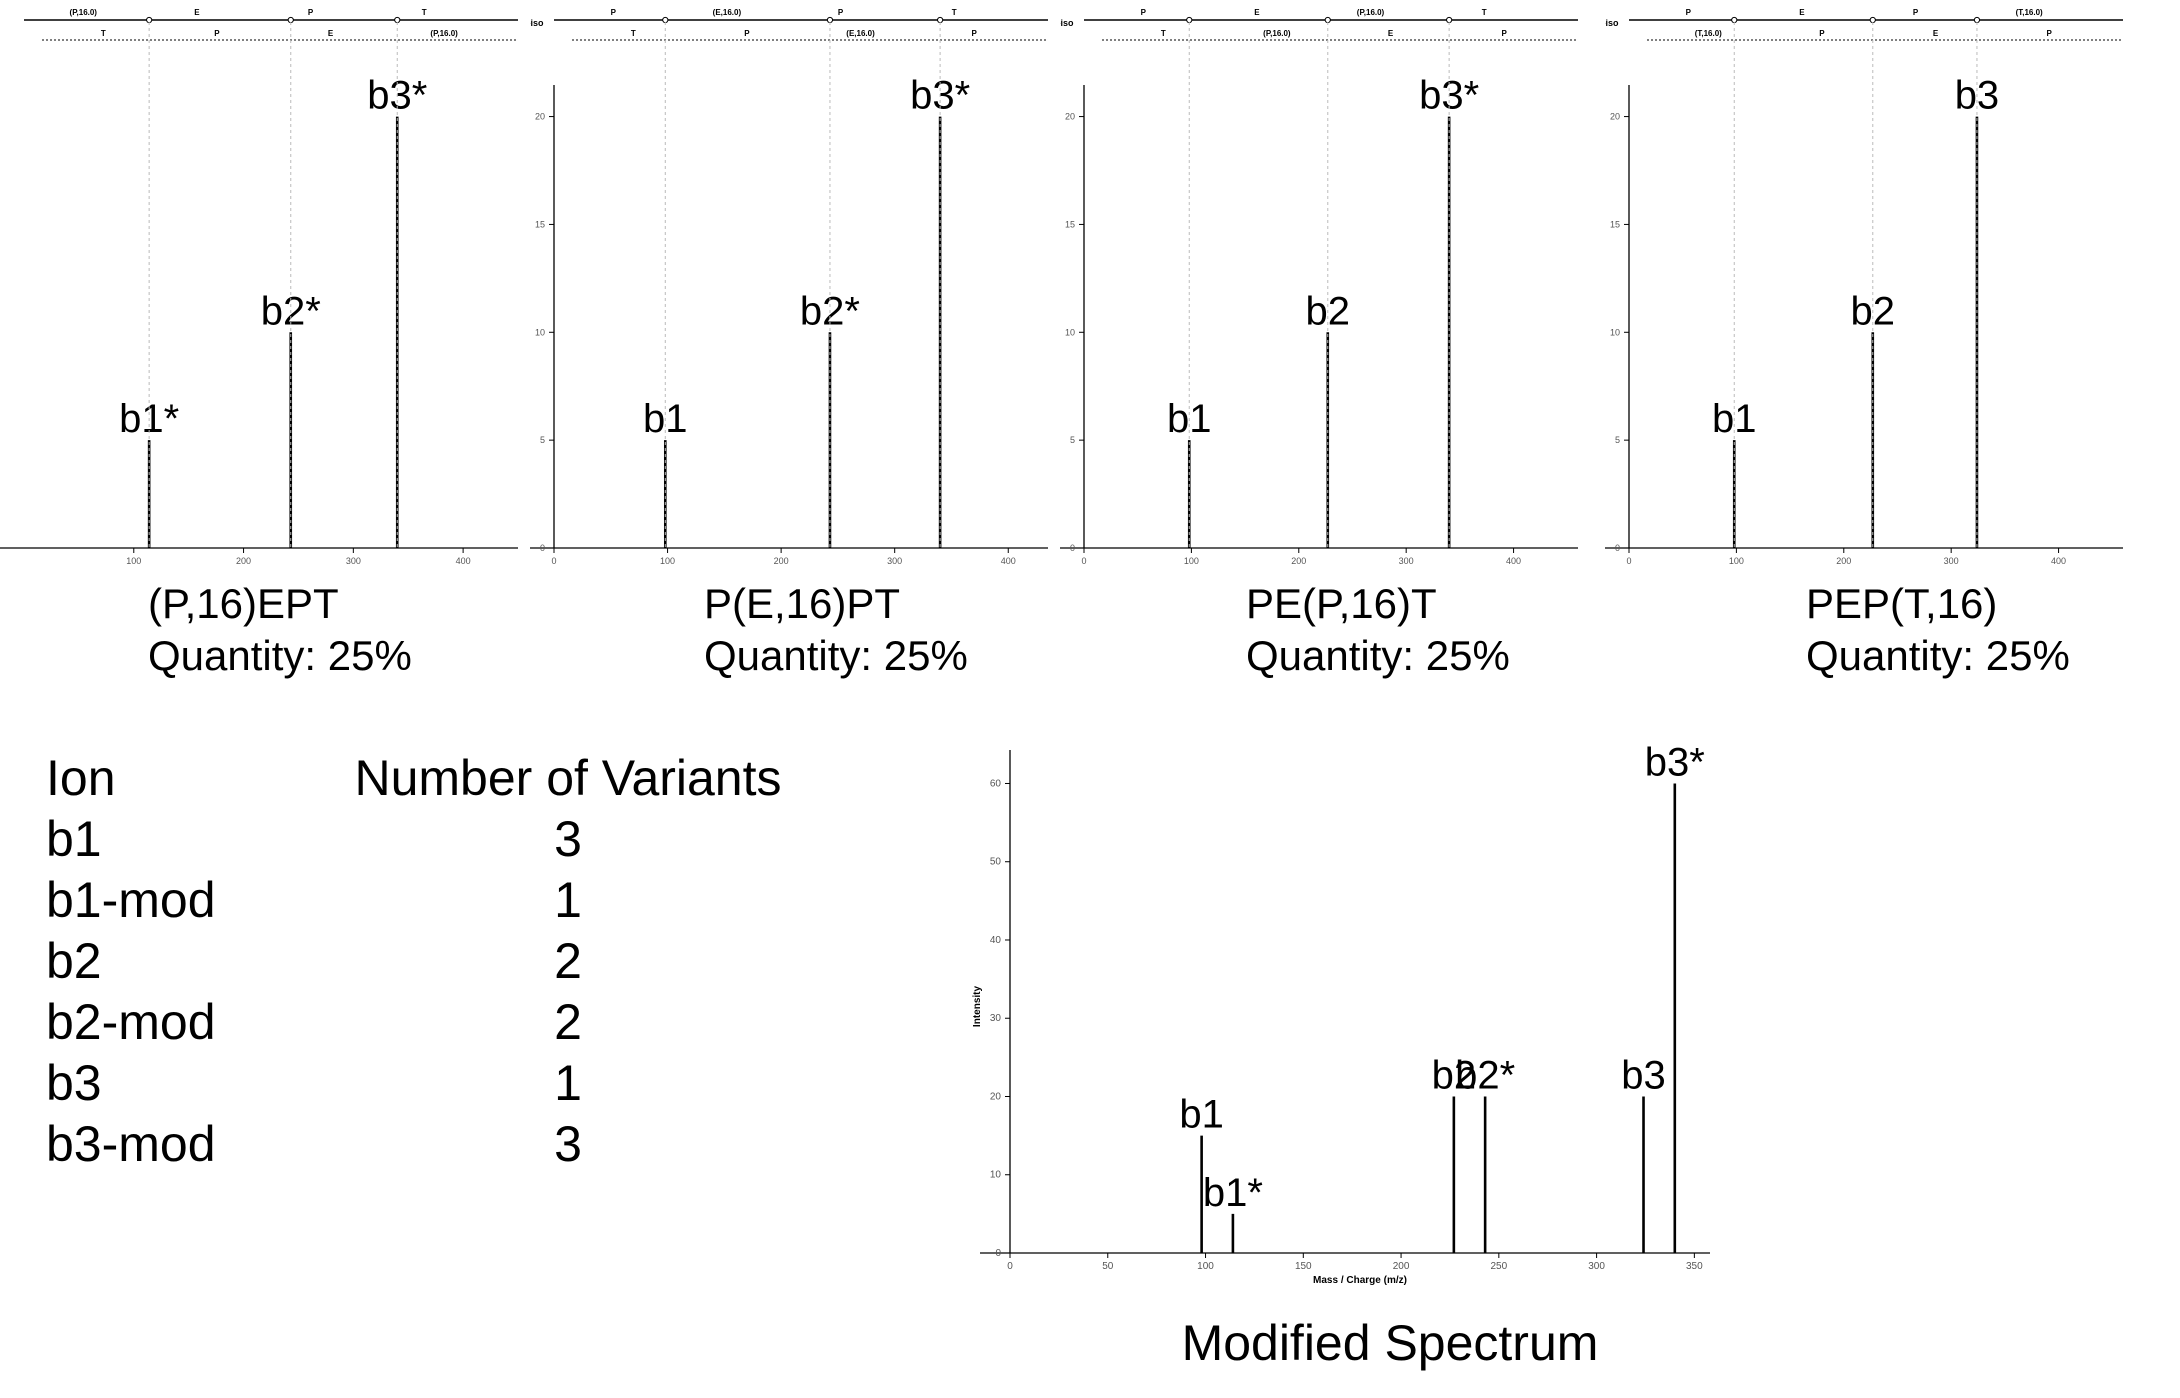  Describe the element at coordinates (860, 33) in the screenshot. I see `ladder-bottom-residue: (E,16.0)` at that location.